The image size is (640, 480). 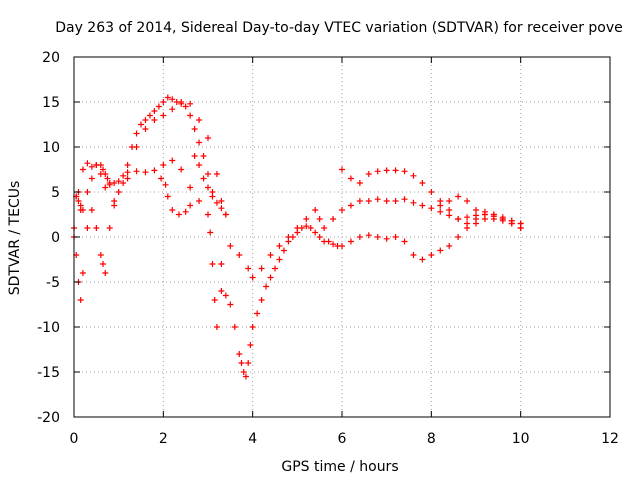 I want to click on x-tick-labels: 0 2 4 6 8 10 12, so click(x=344, y=439).